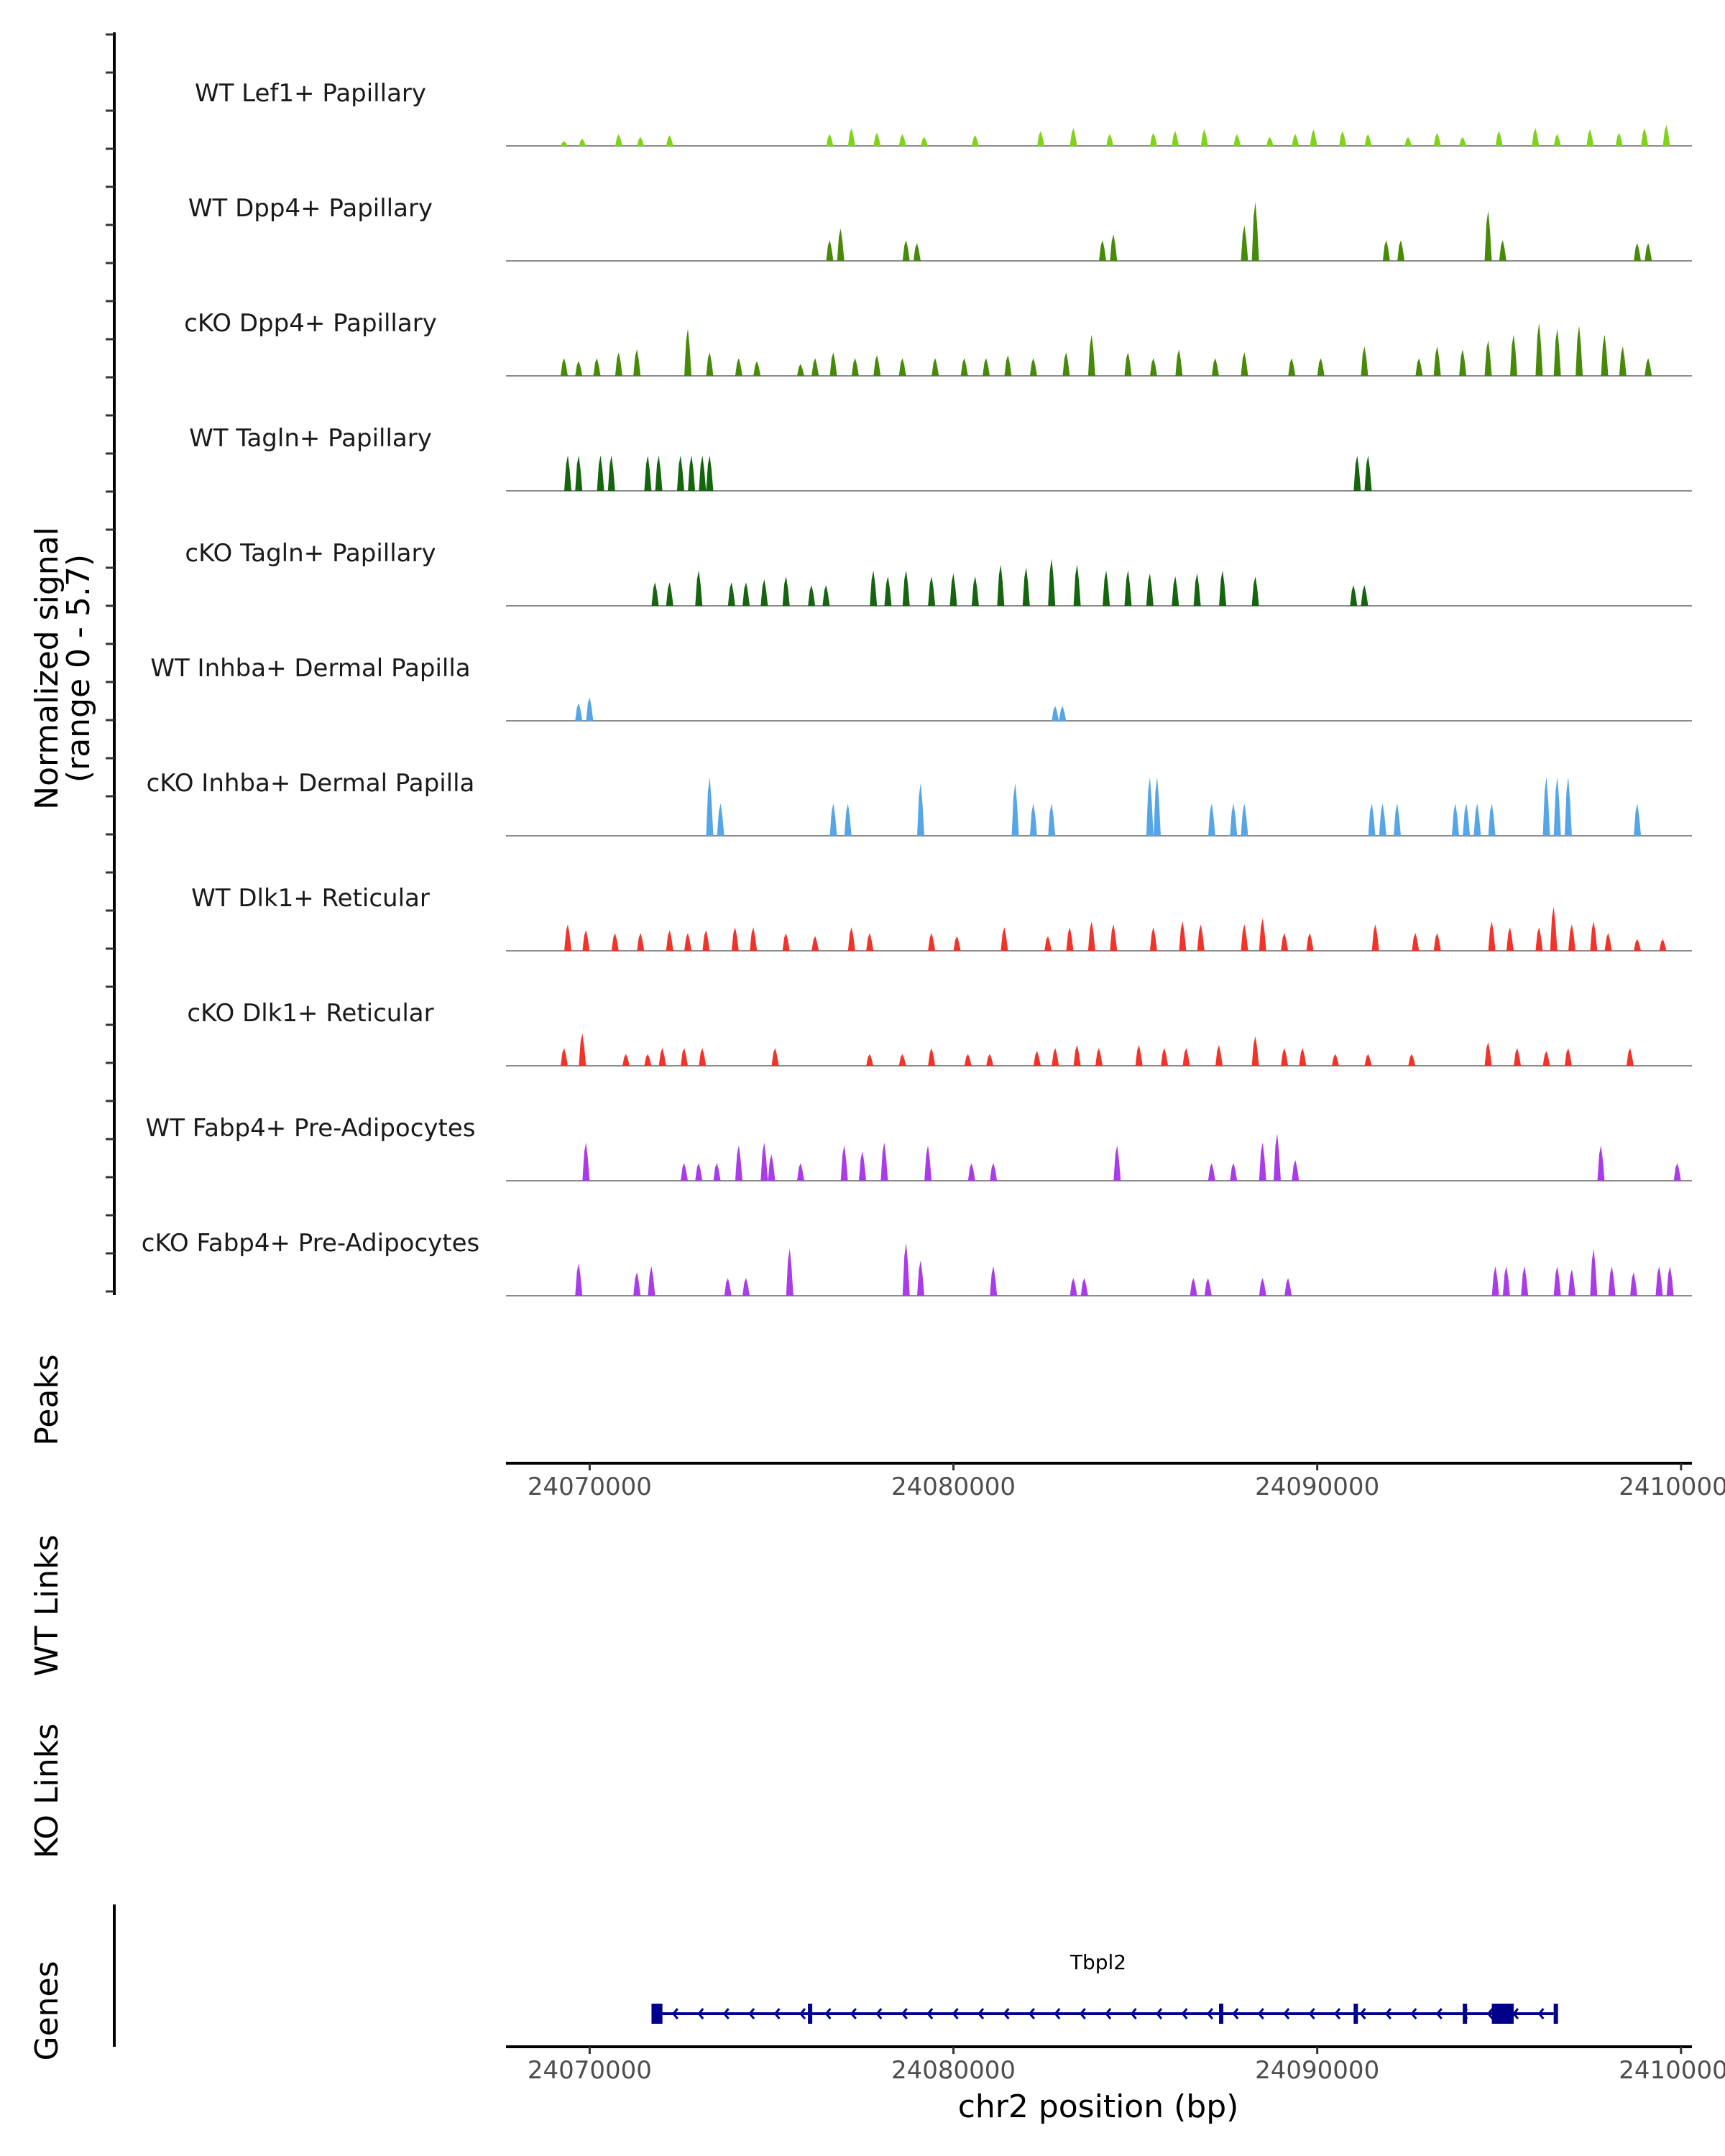  I want to click on track-5: cKO Tagln+ Papillary, so click(938, 573).